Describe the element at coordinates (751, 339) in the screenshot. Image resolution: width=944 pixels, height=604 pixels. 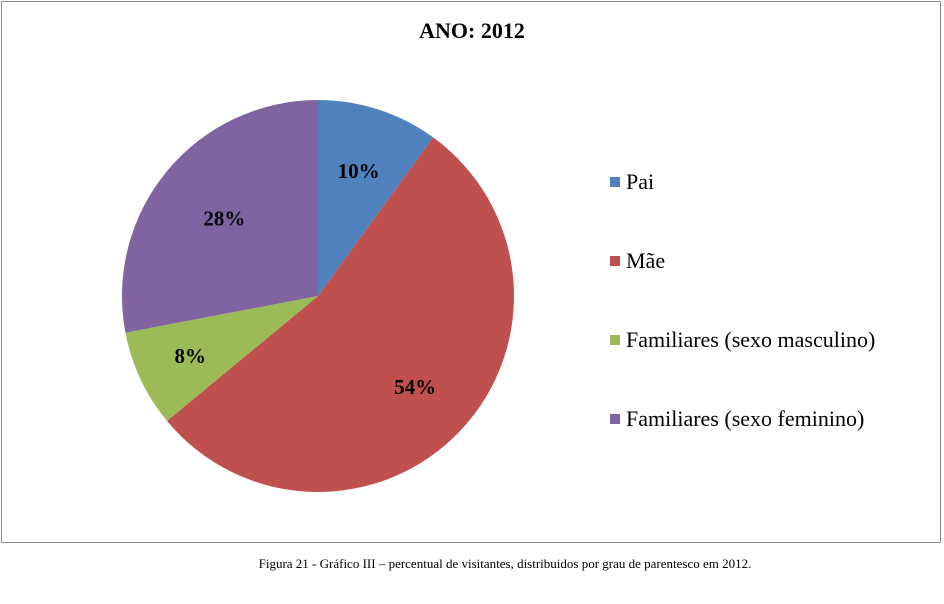
I see `legend-label-3: Familiares (sexo masculino)` at that location.